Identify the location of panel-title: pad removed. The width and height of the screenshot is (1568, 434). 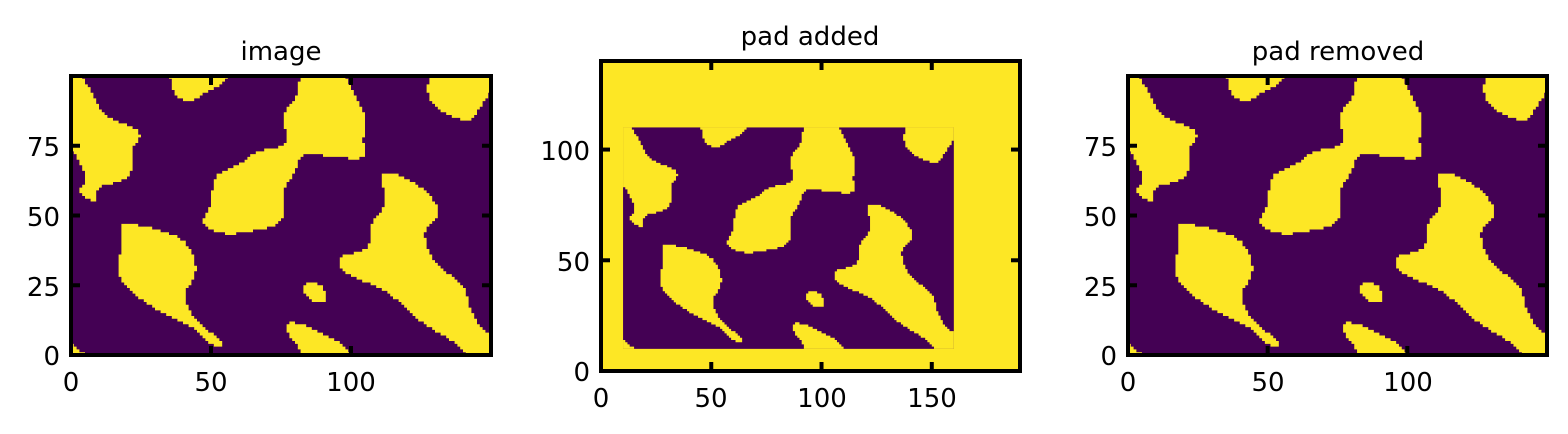
(1338, 52).